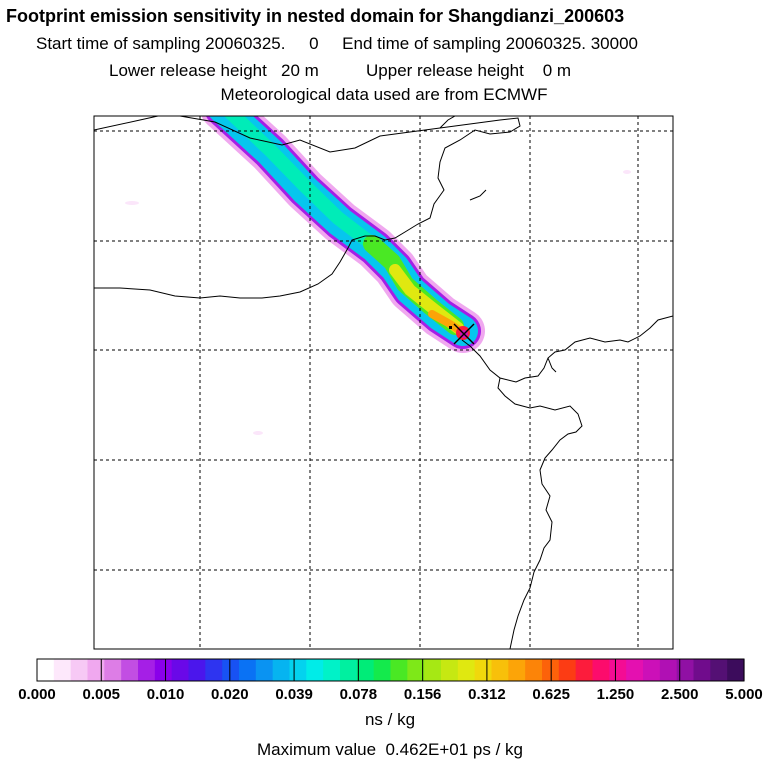 This screenshot has height=768, width=768. I want to click on colorbar-major-ticks, so click(390, 670).